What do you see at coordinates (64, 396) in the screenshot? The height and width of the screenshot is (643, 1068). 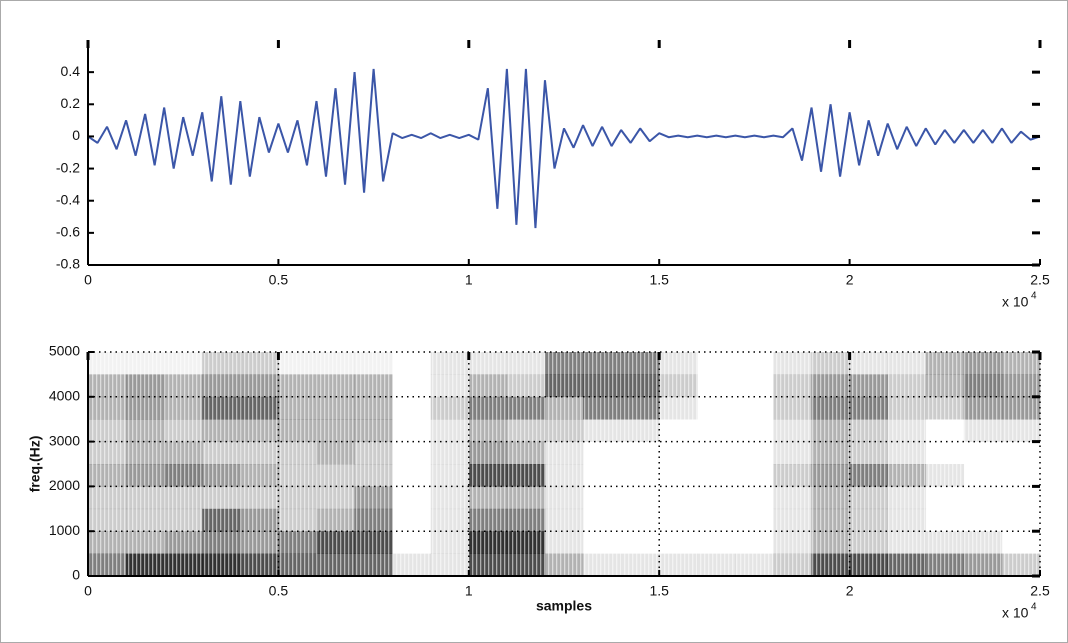 I see `y-tick-label: 4000` at bounding box center [64, 396].